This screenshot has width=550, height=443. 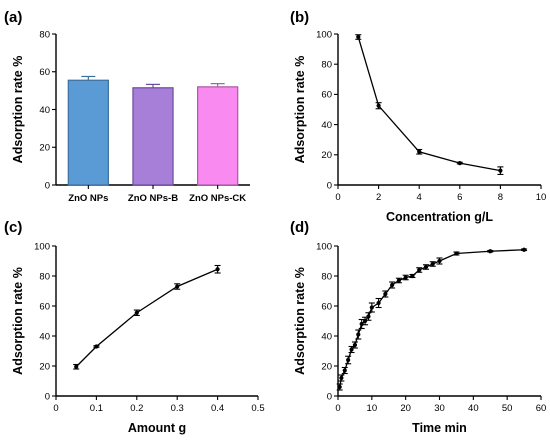 I want to click on category-label: ZnO NPs-B, so click(x=153, y=198).